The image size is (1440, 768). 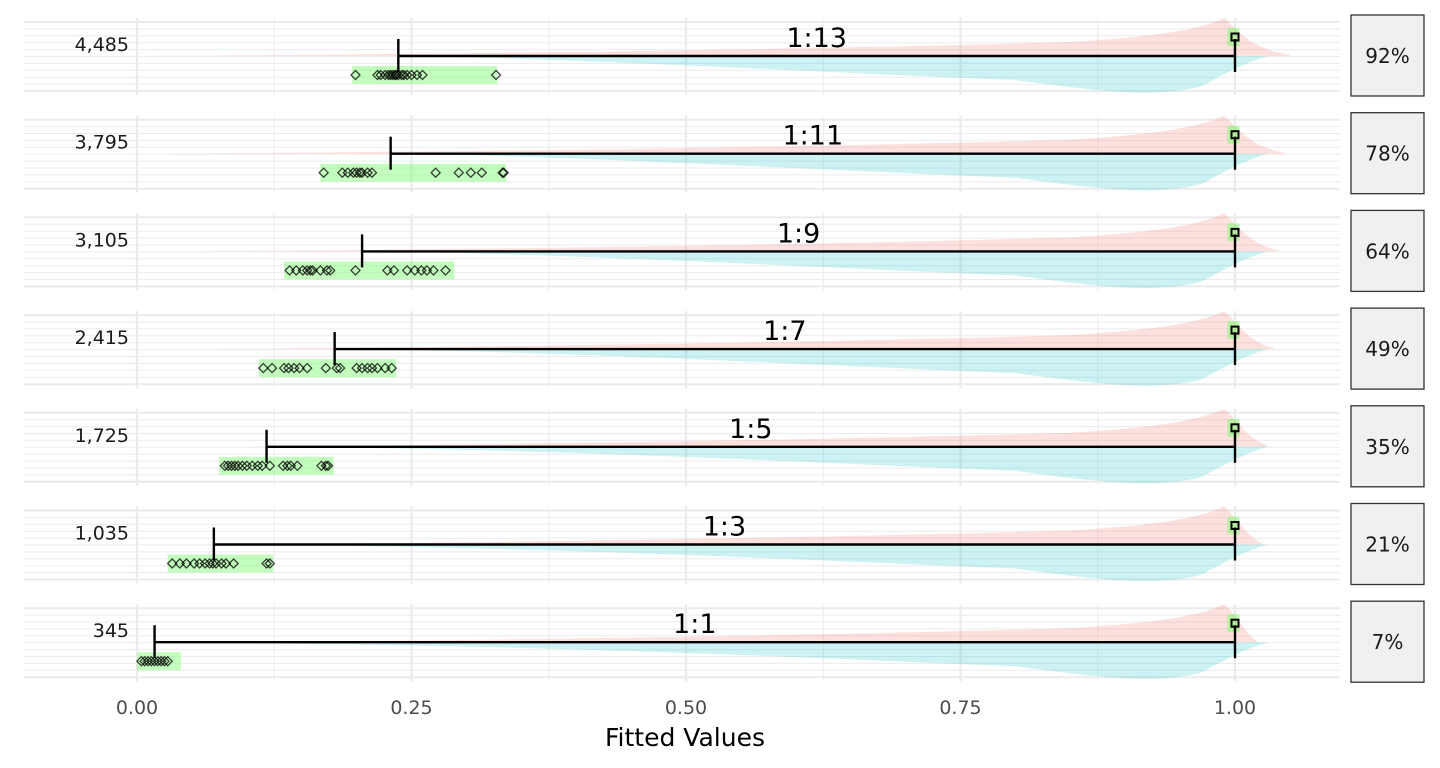 I want to click on x-axis-title: Fitted Values, so click(x=685, y=737).